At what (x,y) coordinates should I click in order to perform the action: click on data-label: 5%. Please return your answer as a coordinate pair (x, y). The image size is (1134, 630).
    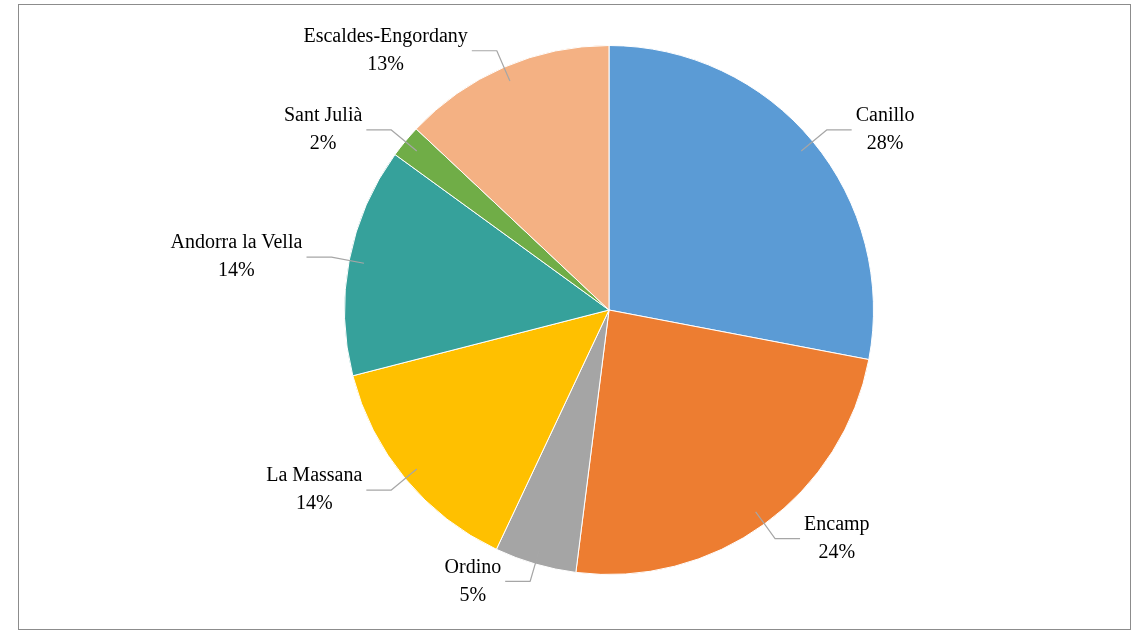
    Looking at the image, I should click on (473, 593).